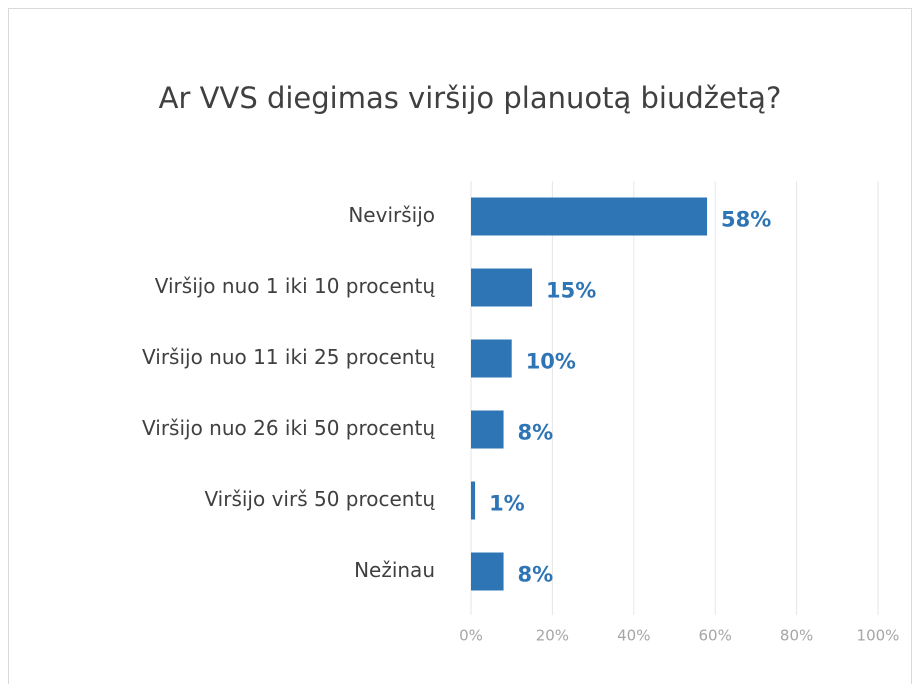 This screenshot has width=920, height=684. Describe the element at coordinates (633, 636) in the screenshot. I see `x-tick-label: 40%` at that location.